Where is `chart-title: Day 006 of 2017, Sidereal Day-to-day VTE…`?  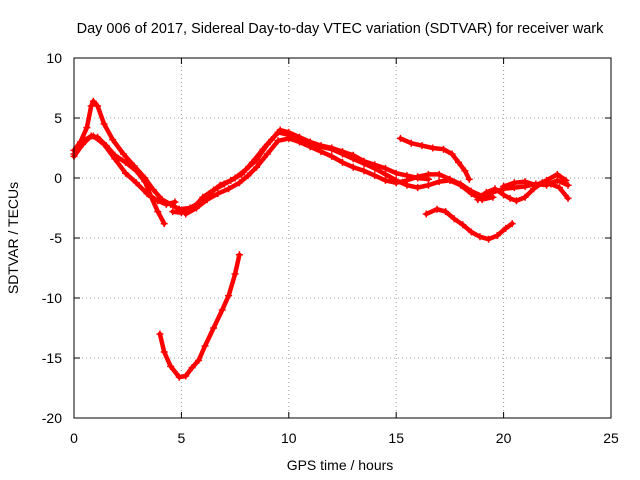 chart-title: Day 006 of 2017, Sidereal Day-to-day VTE… is located at coordinates (341, 29).